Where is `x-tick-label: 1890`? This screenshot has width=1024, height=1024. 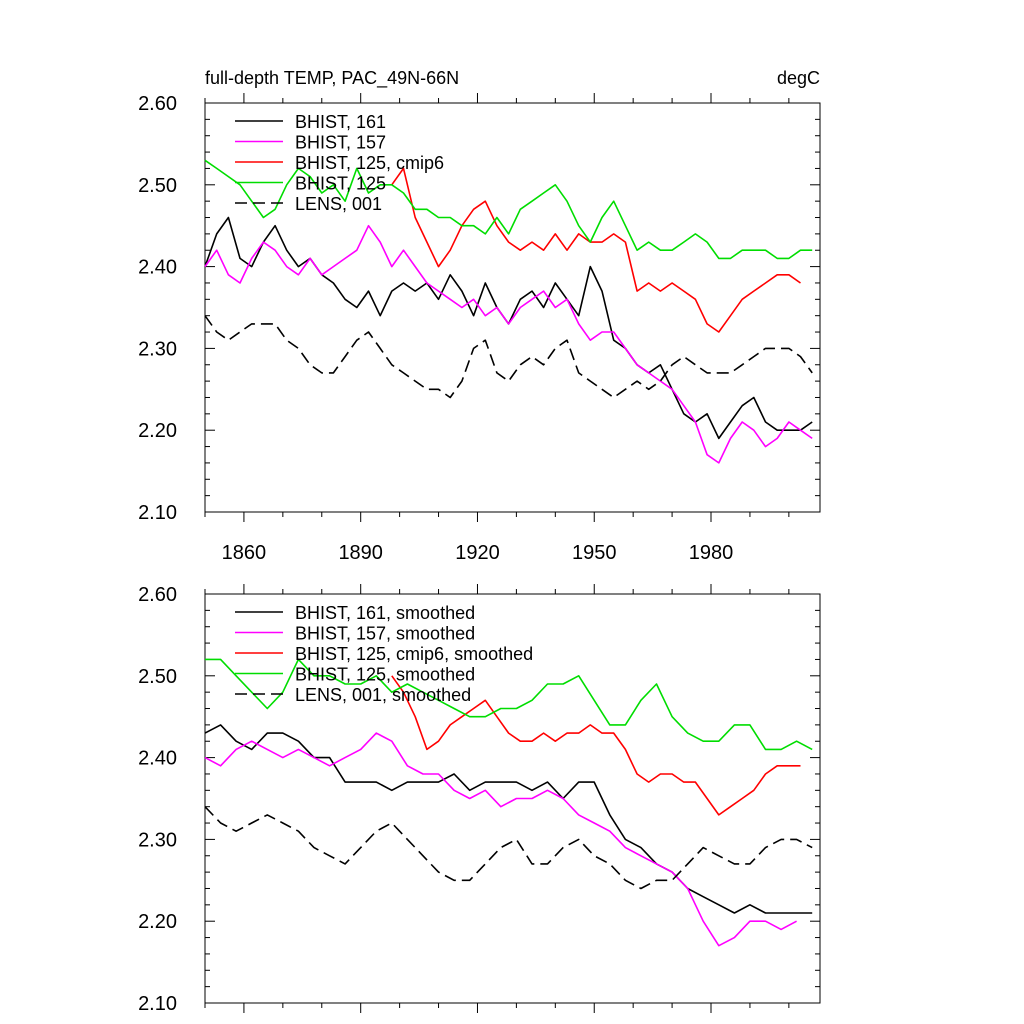
x-tick-label: 1890 is located at coordinates (360, 553).